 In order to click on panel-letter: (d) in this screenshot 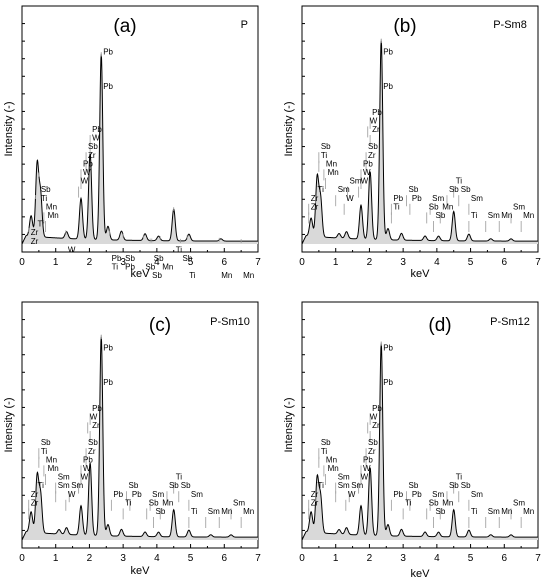, I will do `click(439, 325)`.